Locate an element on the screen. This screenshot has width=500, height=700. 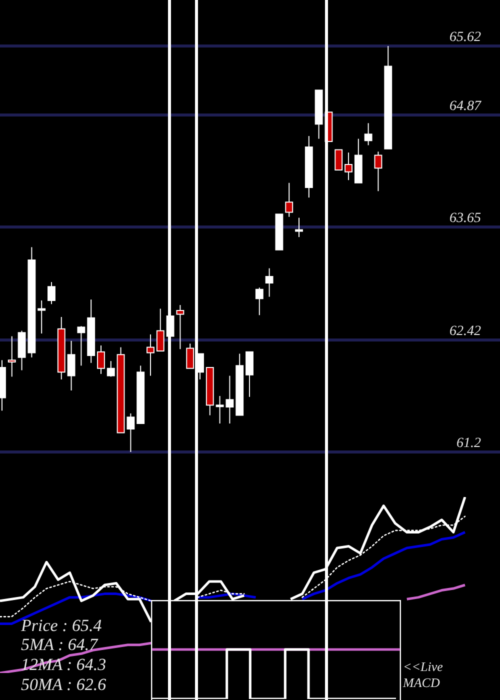
y-tick-label: 62.42 is located at coordinates (465, 331).